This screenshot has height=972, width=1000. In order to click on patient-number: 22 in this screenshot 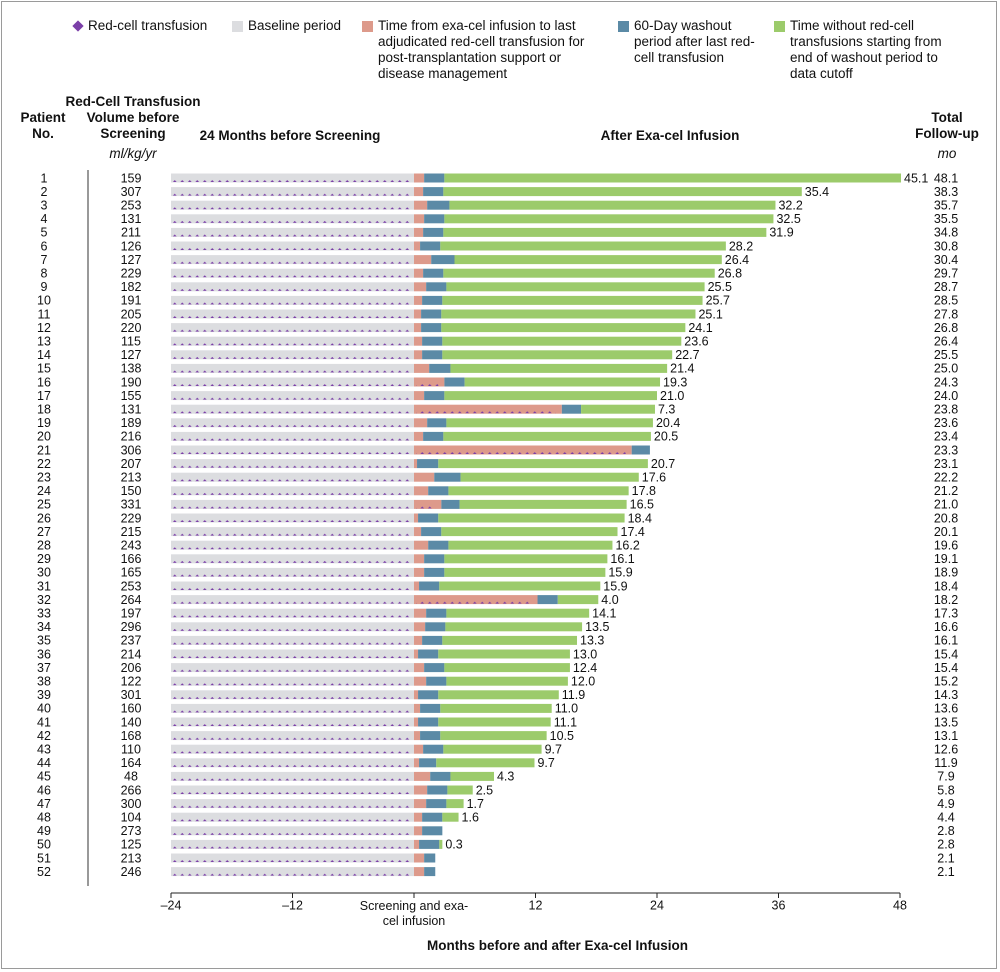, I will do `click(44, 464)`.